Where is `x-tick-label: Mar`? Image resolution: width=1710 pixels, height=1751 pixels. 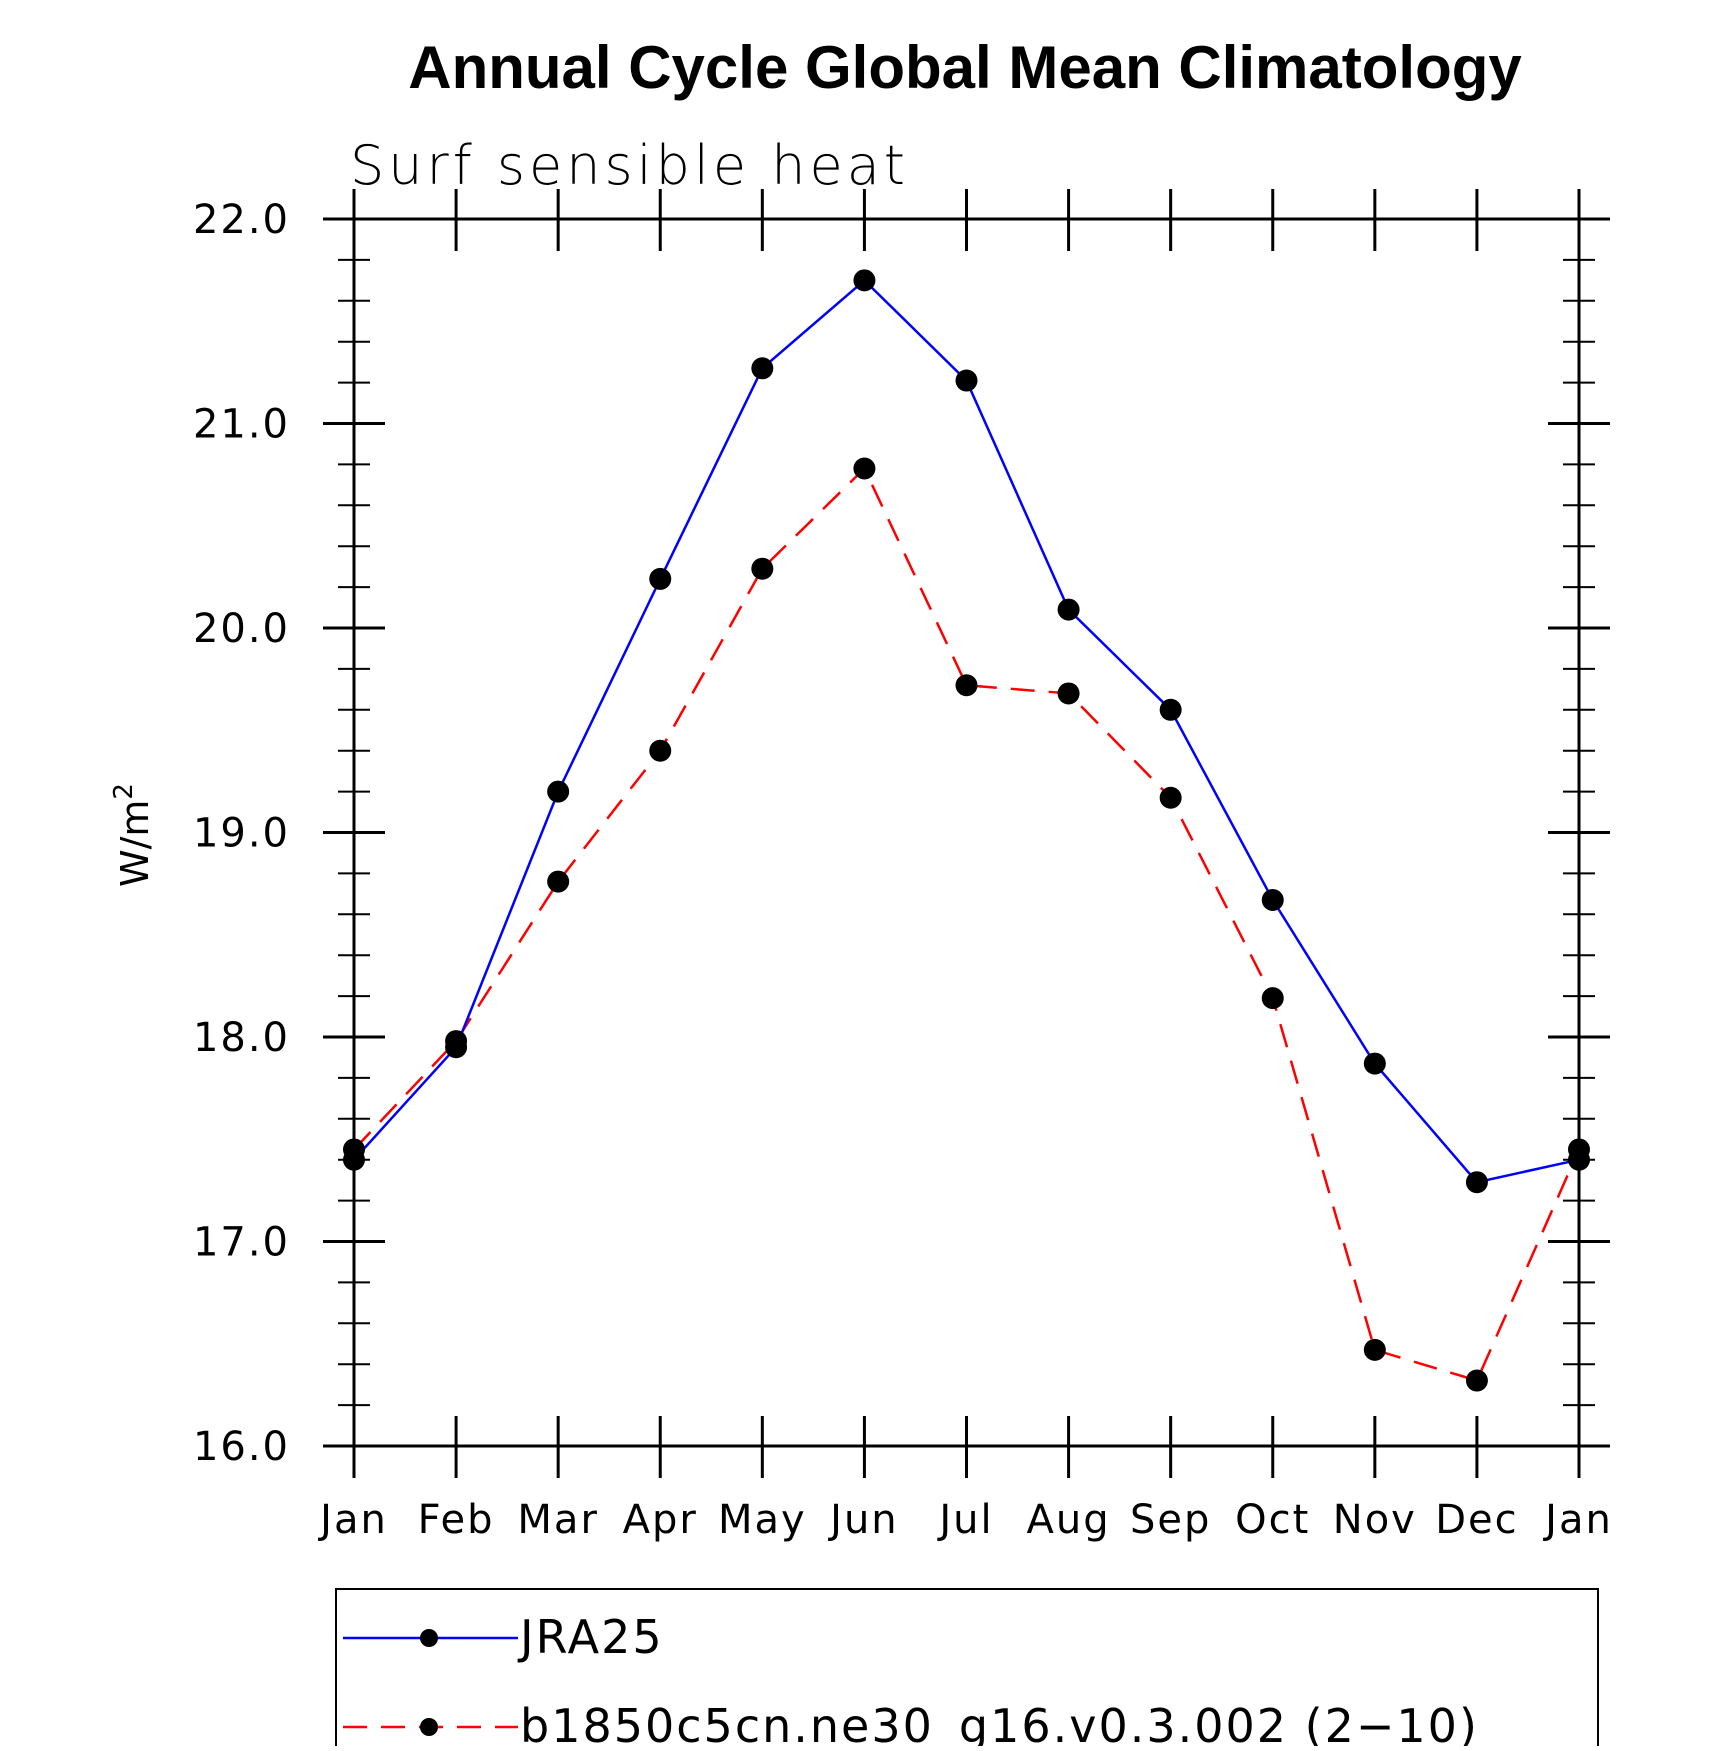 x-tick-label: Mar is located at coordinates (557, 1520).